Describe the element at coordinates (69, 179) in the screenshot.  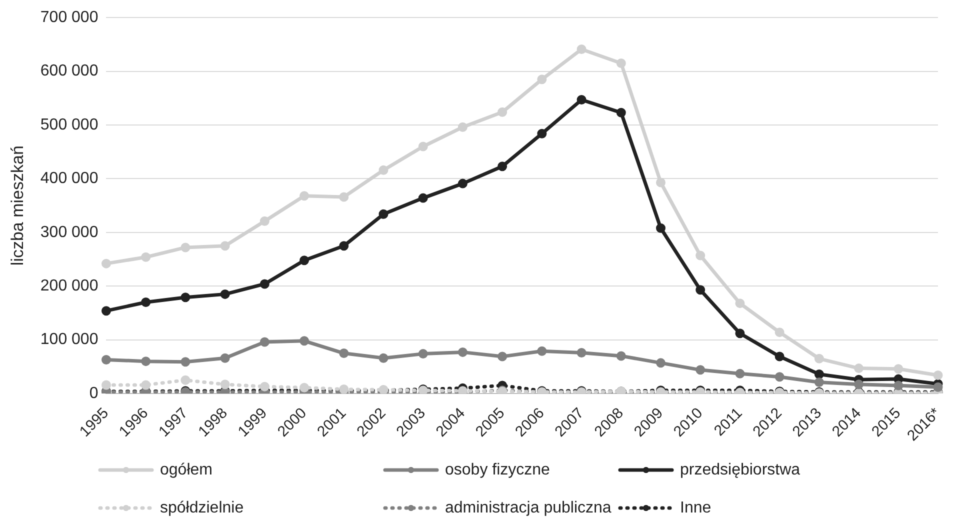
I see `y-tick-label: 400 000` at that location.